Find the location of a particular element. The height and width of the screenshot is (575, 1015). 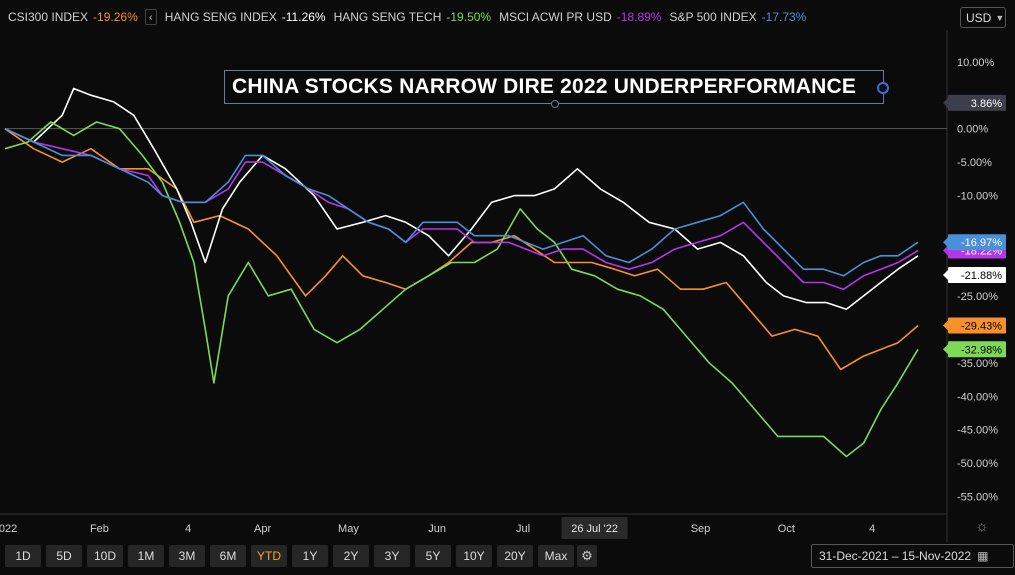

title-drag-handle is located at coordinates (883, 88).